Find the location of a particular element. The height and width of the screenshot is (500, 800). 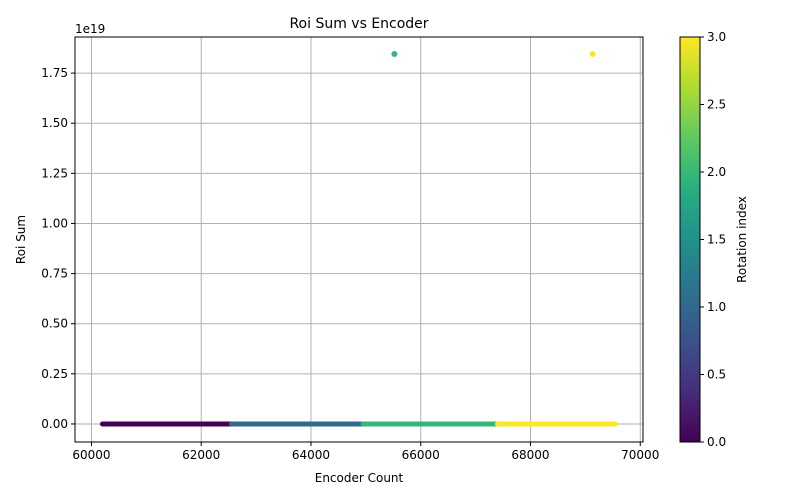

x-tick-label: 64000 is located at coordinates (311, 455).